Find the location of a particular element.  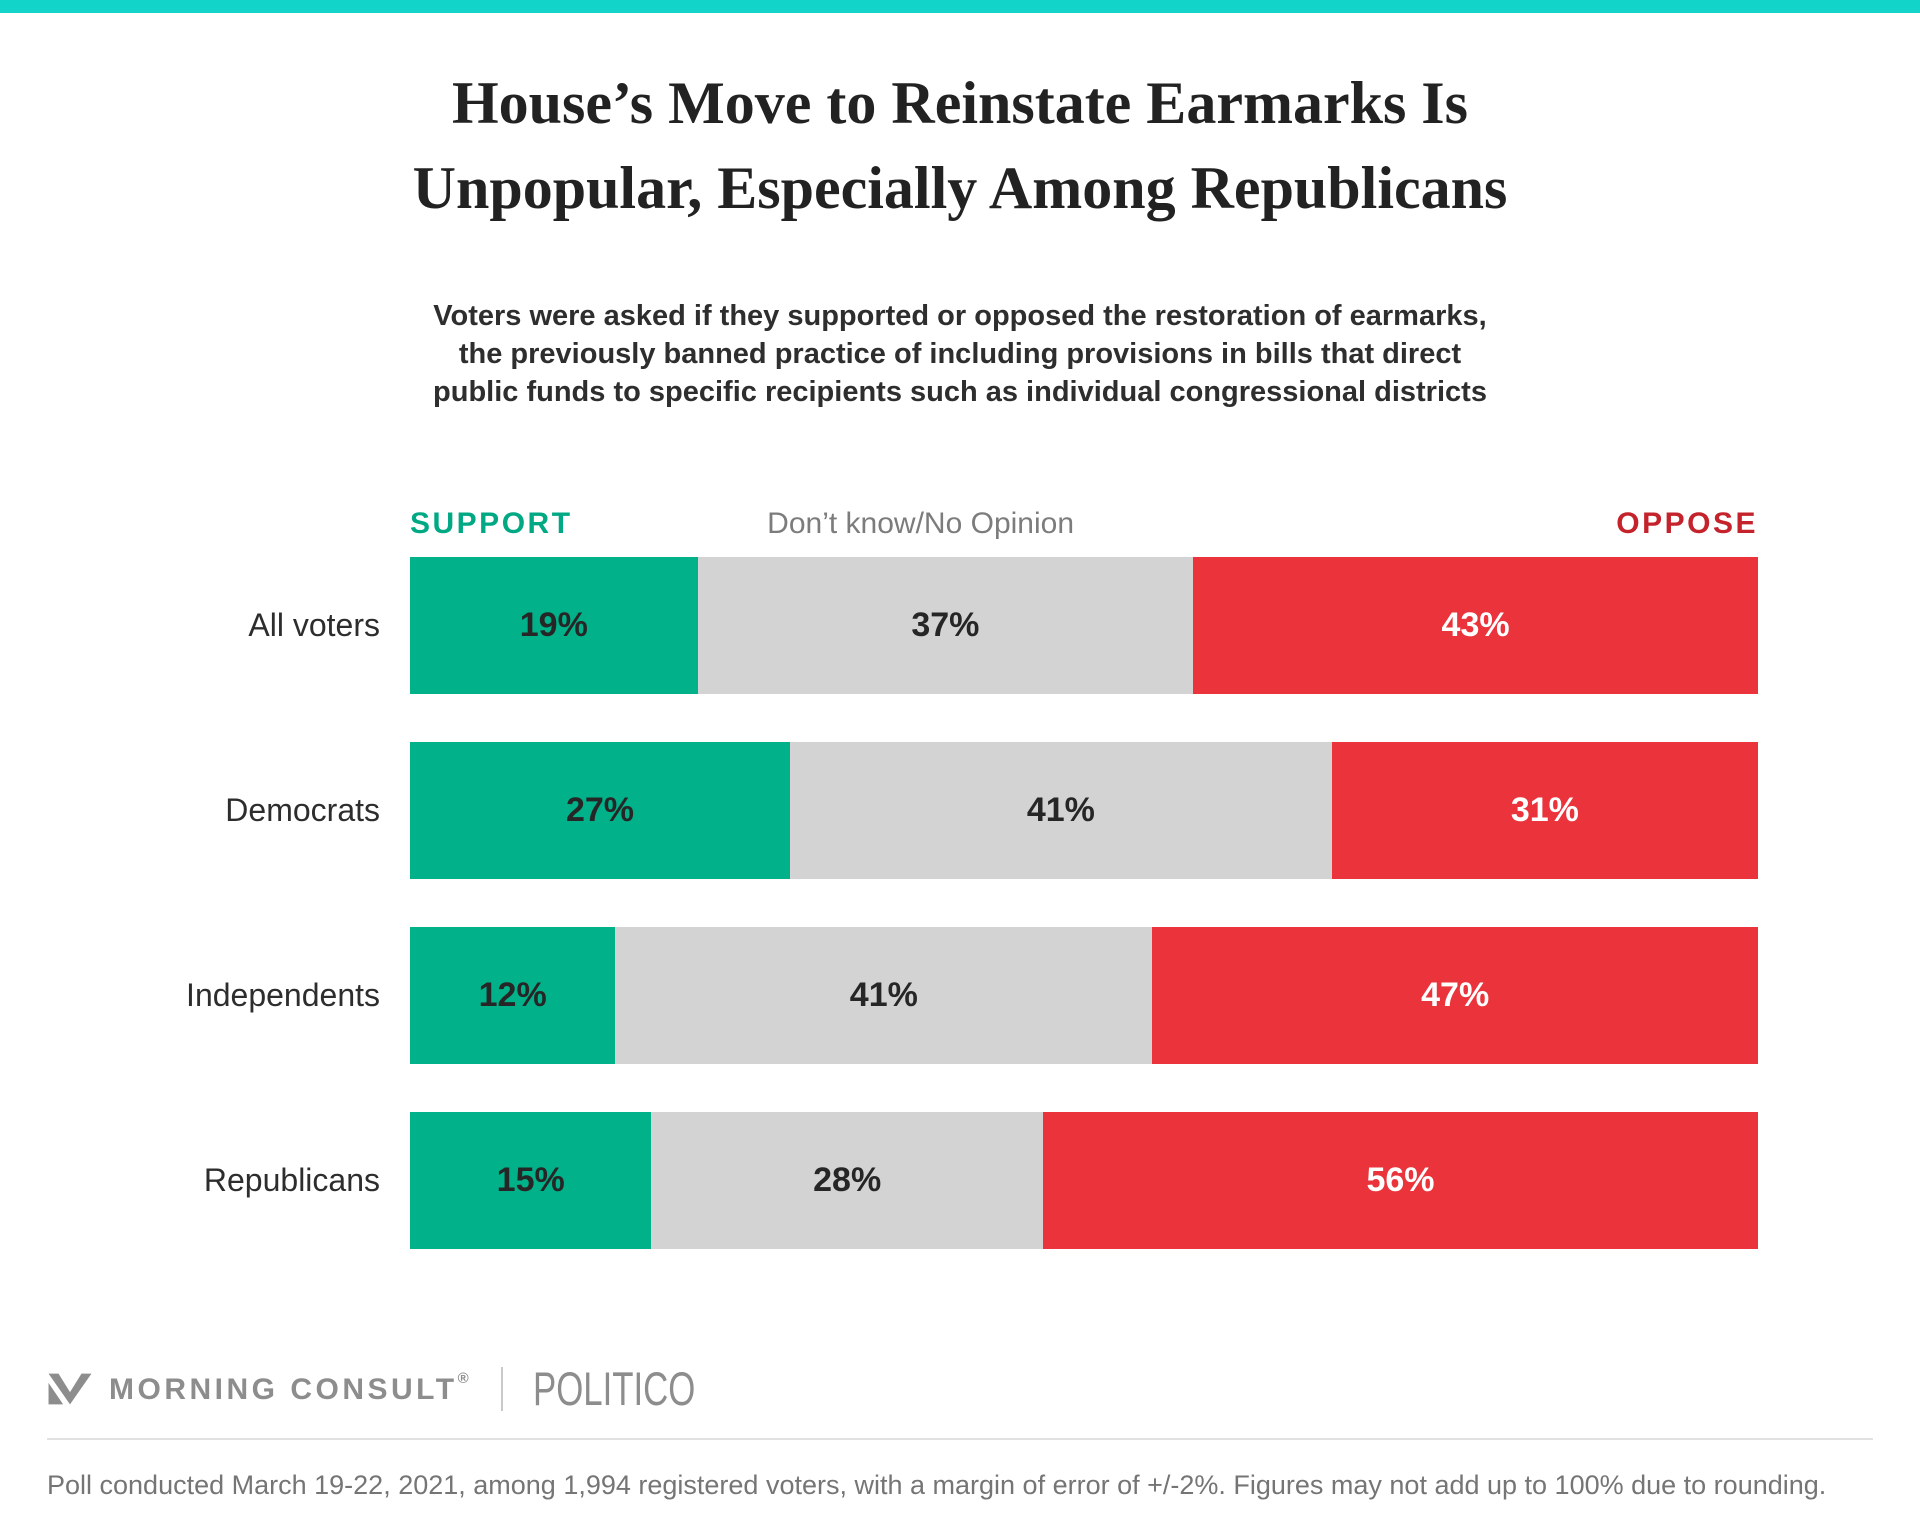

category-label: All voters is located at coordinates (314, 625).